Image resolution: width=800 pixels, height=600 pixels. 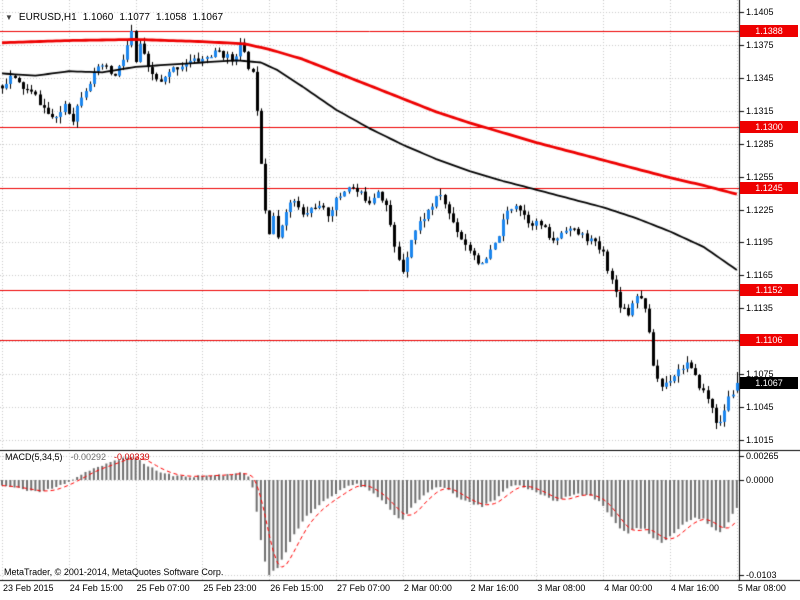 I want to click on bar-high-value: 1.1077, so click(x=134, y=17).